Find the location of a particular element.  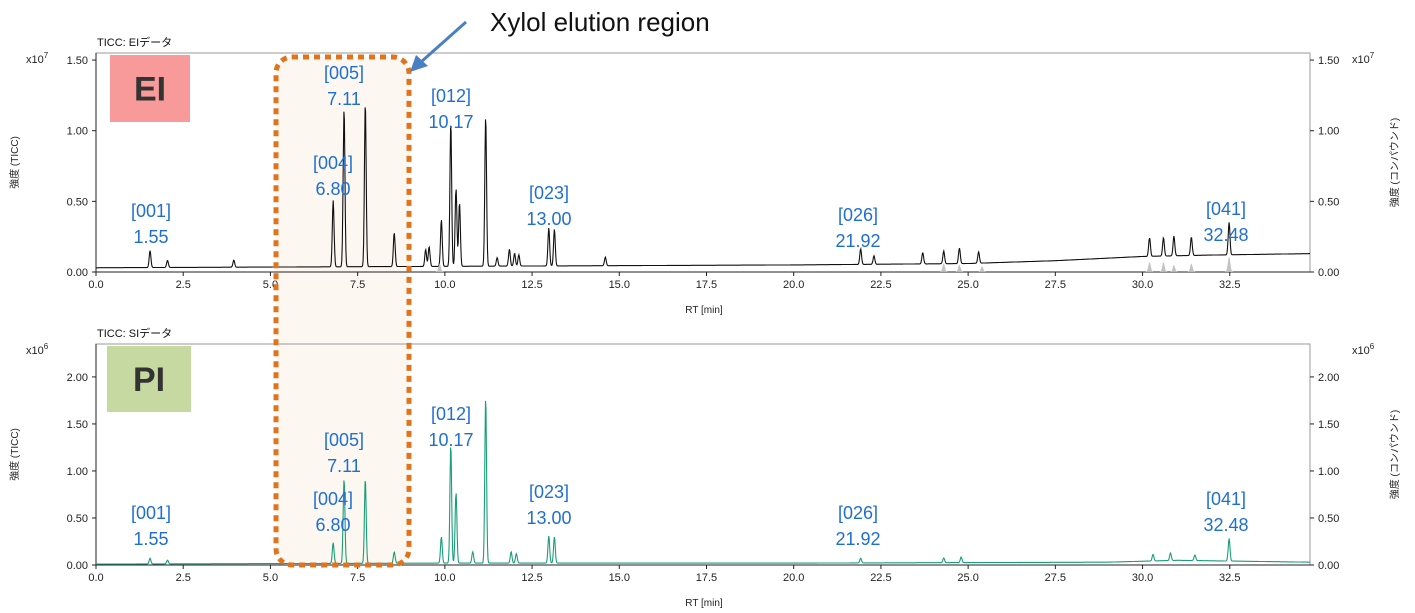

elution-region-border is located at coordinates (342, 311).